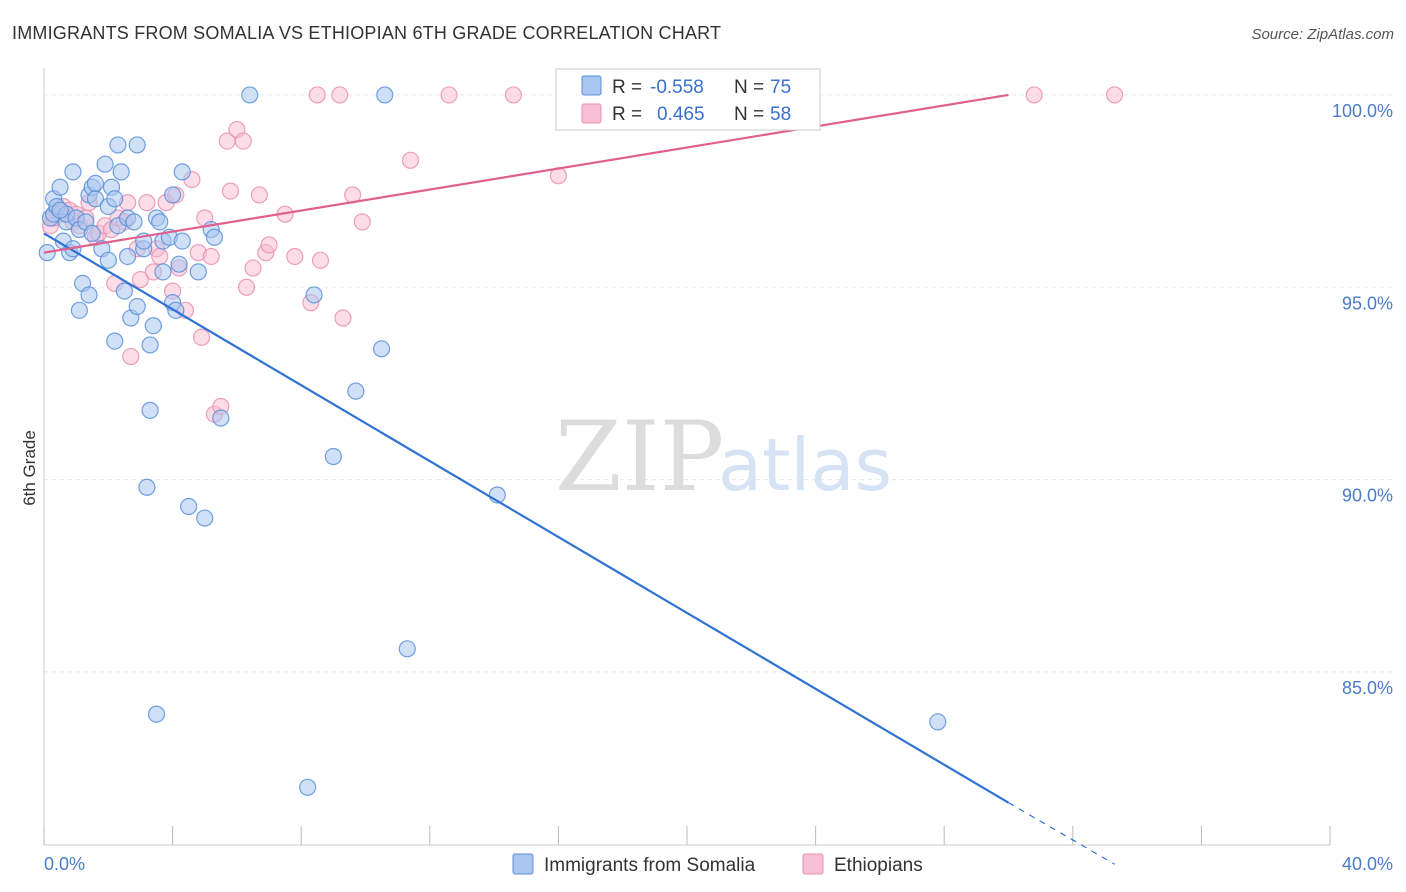 This screenshot has width=1406, height=892. What do you see at coordinates (639, 457) in the screenshot?
I see `watermark-zip: ZIP` at bounding box center [639, 457].